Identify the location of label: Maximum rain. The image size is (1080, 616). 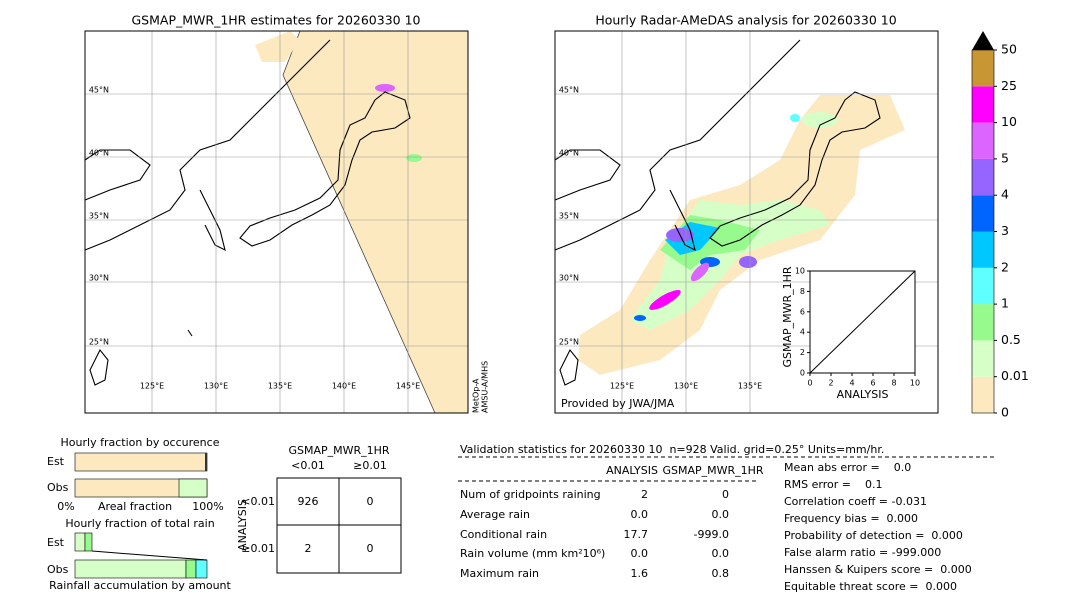
(499, 573).